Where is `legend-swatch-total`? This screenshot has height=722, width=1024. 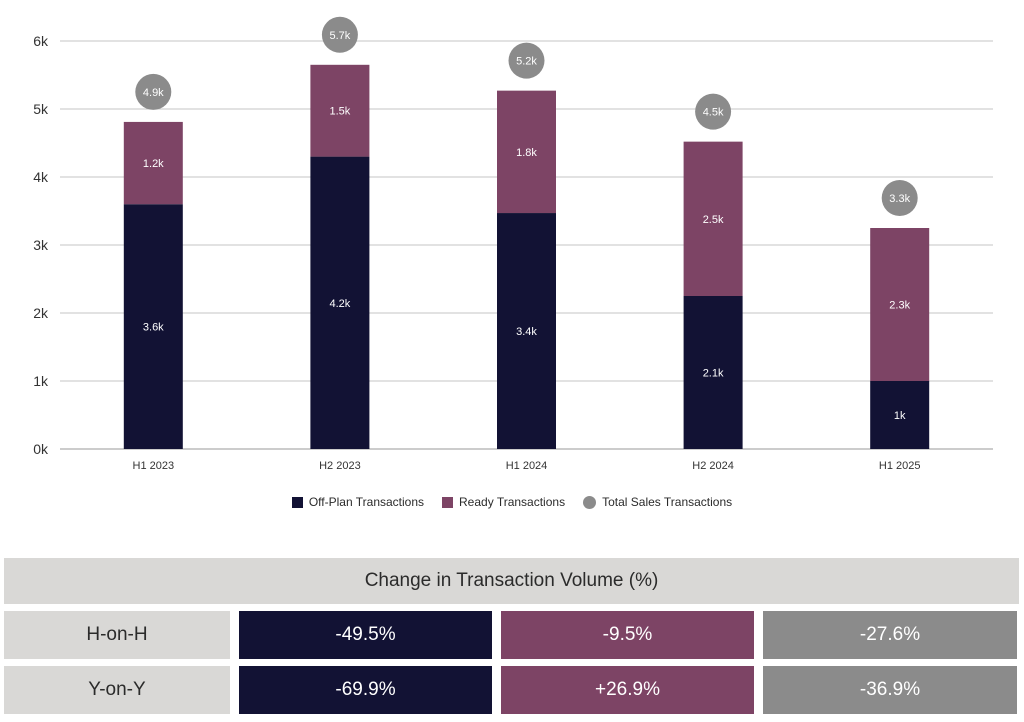
legend-swatch-total is located at coordinates (590, 502).